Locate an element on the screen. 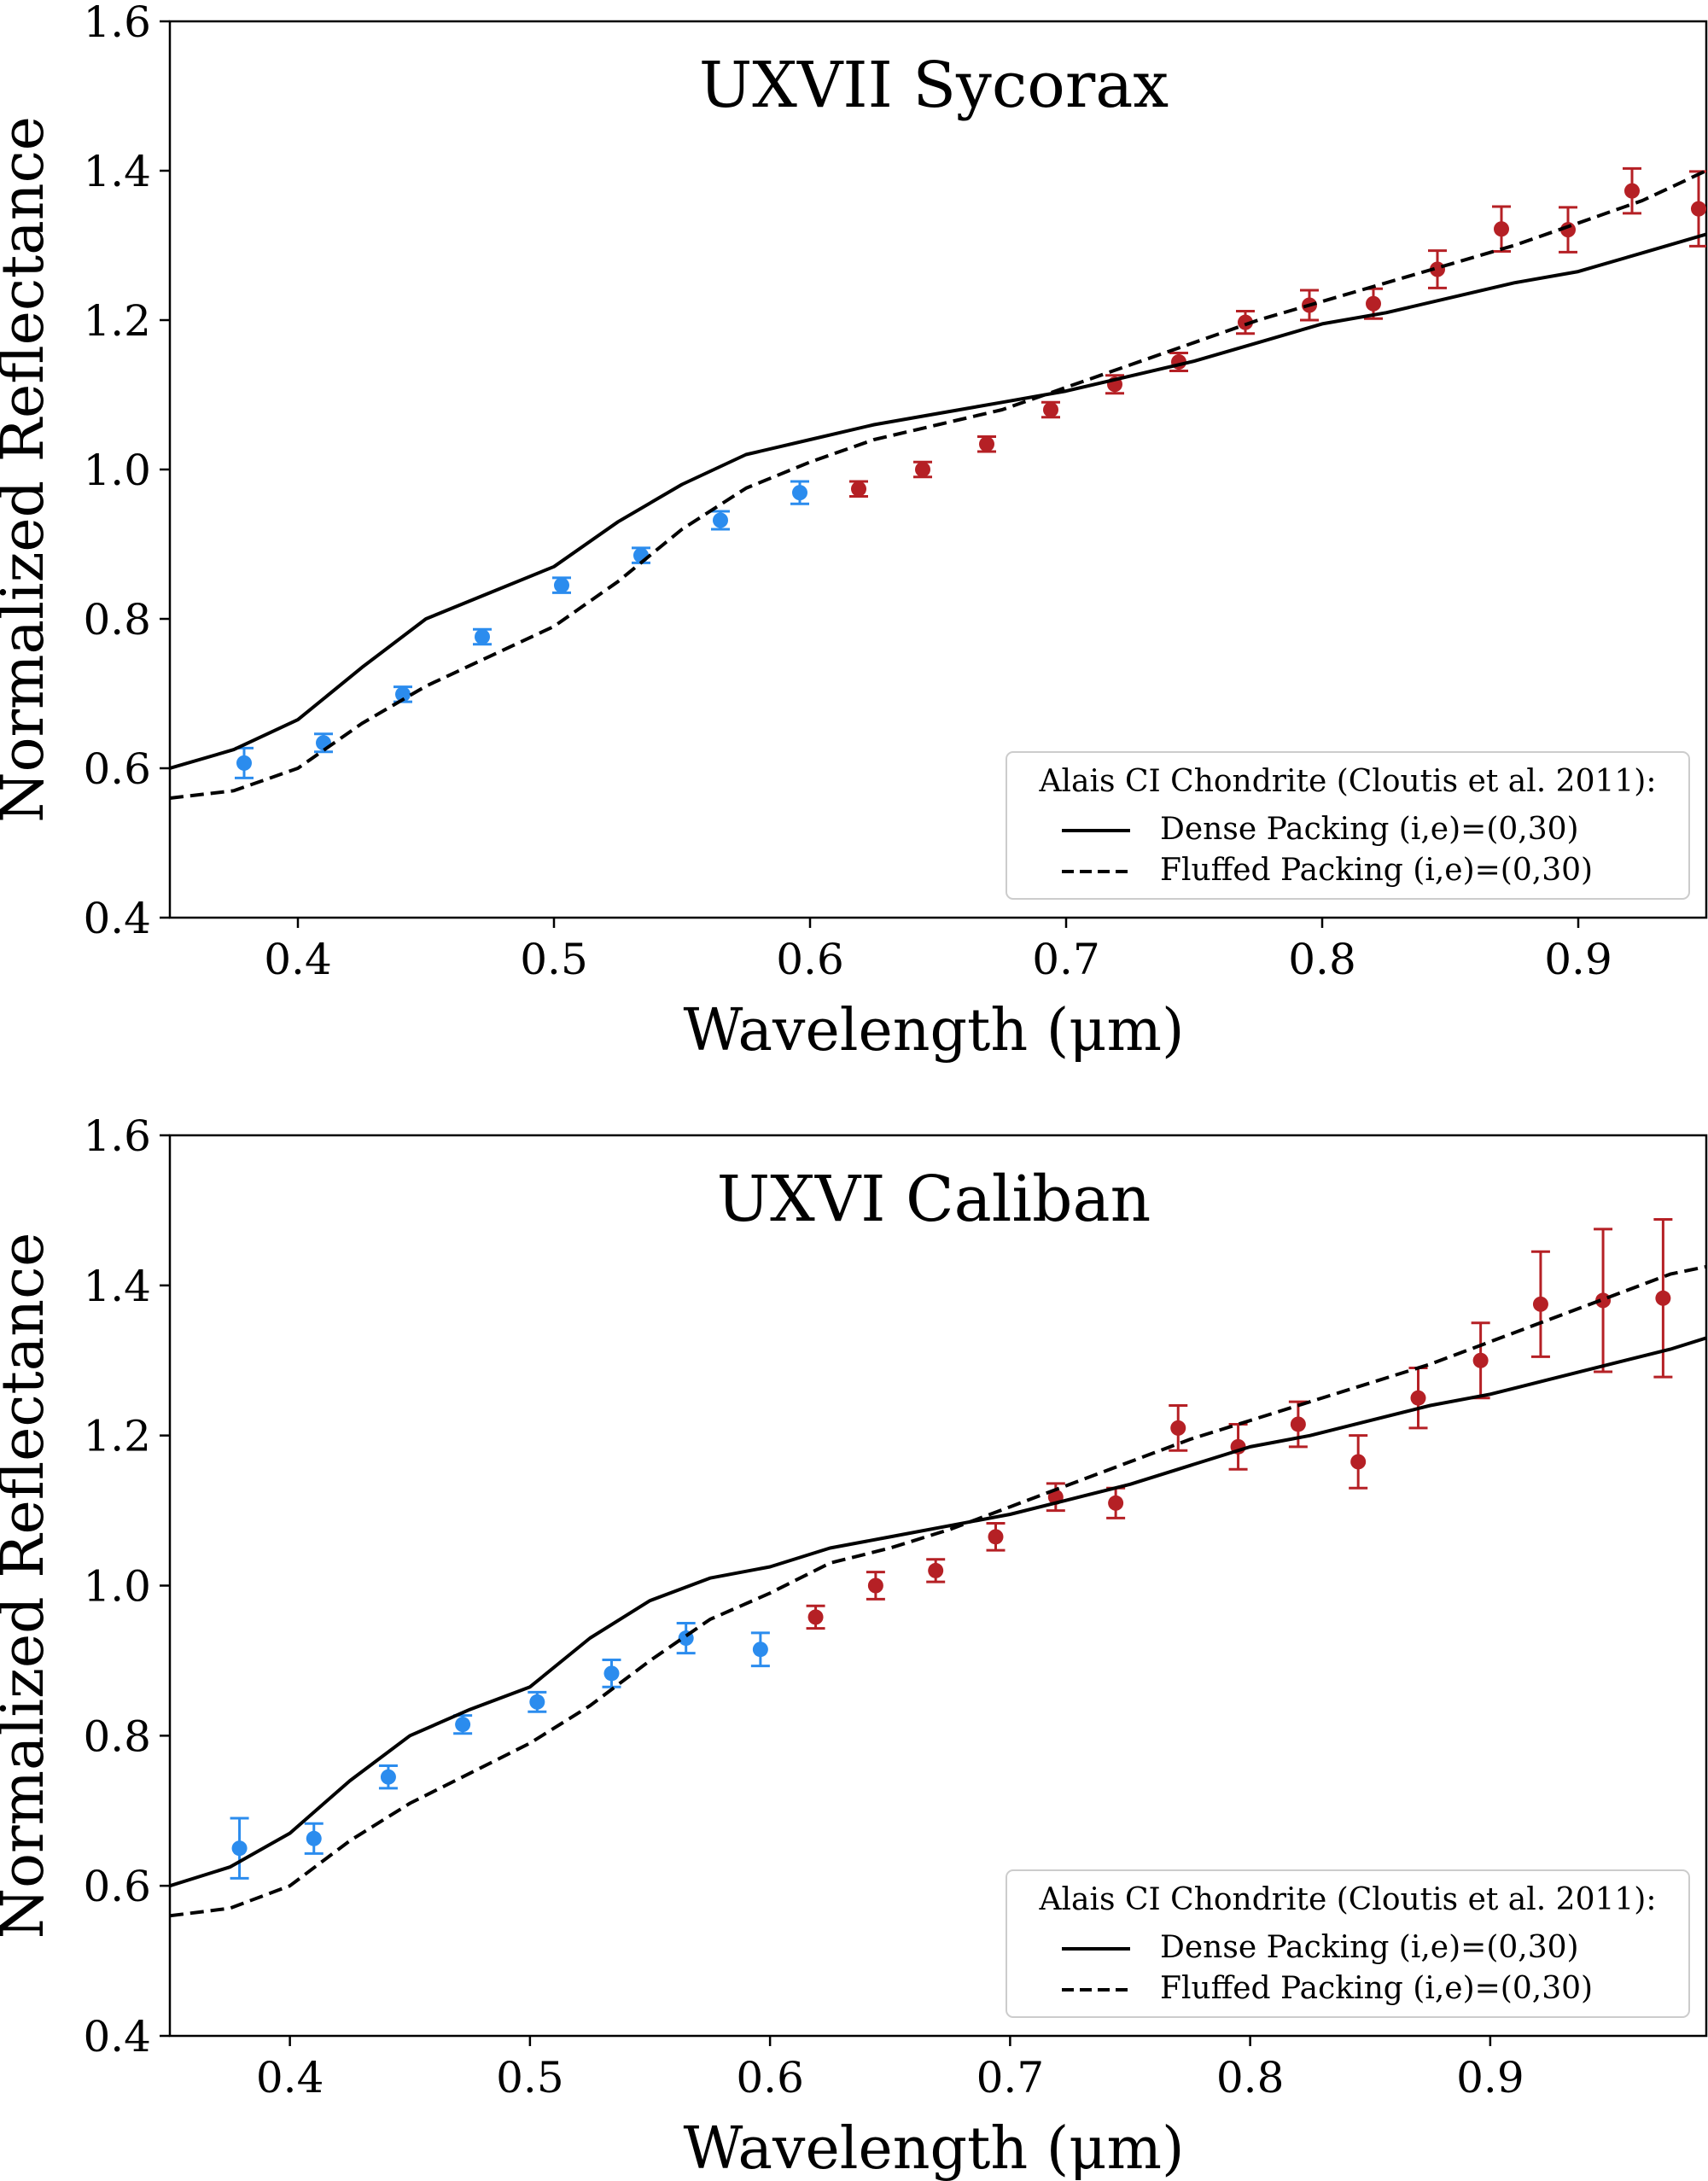 The image size is (1708, 2181). chart-title: UXVI Caliban is located at coordinates (934, 1199).